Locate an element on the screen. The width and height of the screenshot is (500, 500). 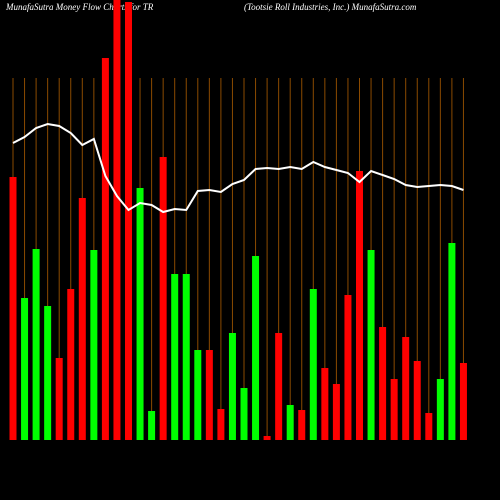
chart-title: MunafaSutra Money Flow Charts for TR is located at coordinates (79, 7).